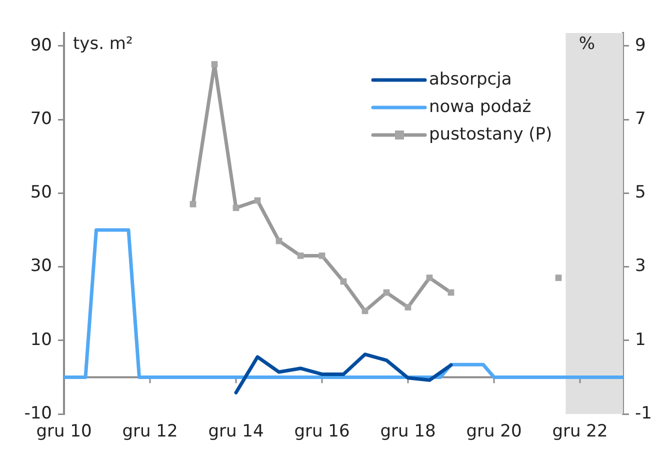  What do you see at coordinates (150, 432) in the screenshot?
I see `x-tick-label: gru 12` at bounding box center [150, 432].